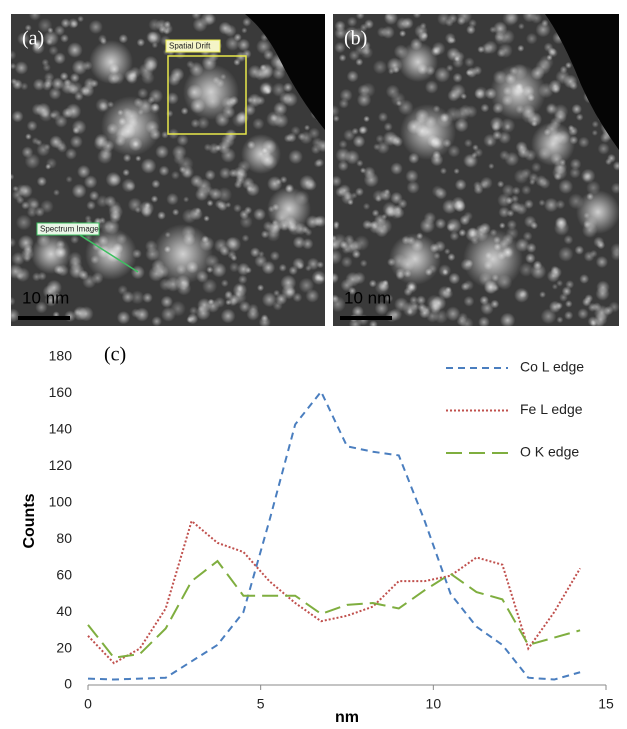  Describe the element at coordinates (131, 126) in the screenshot. I see `particle` at that location.